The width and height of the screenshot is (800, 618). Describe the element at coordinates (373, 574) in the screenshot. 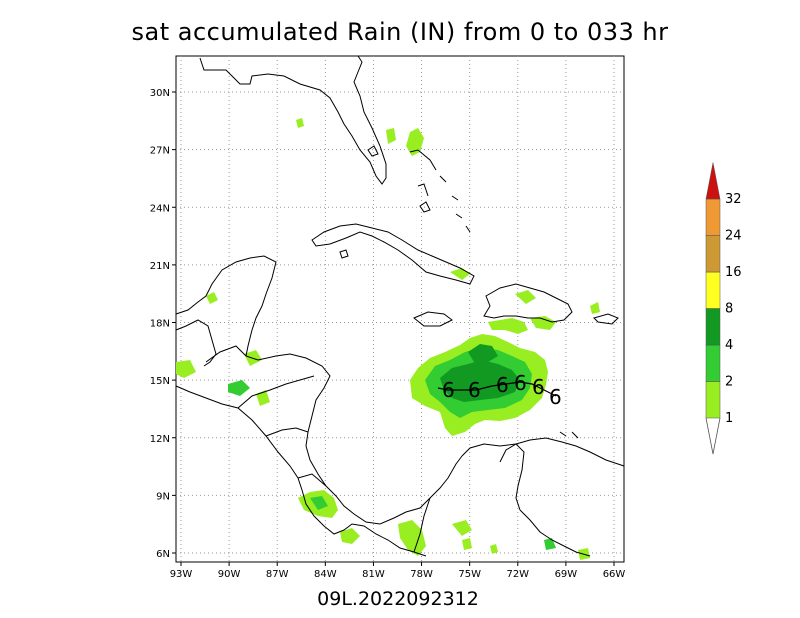

I see `lon-tick-label: 81W` at that location.